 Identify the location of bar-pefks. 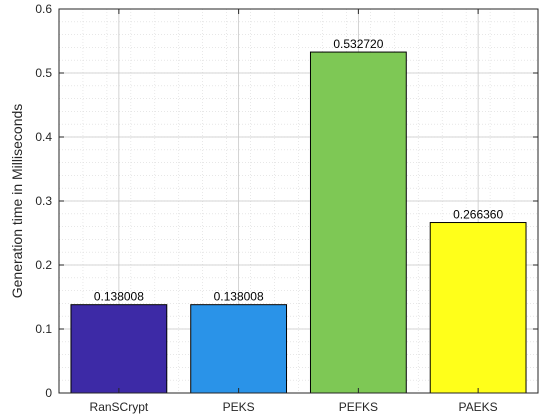
(358, 222).